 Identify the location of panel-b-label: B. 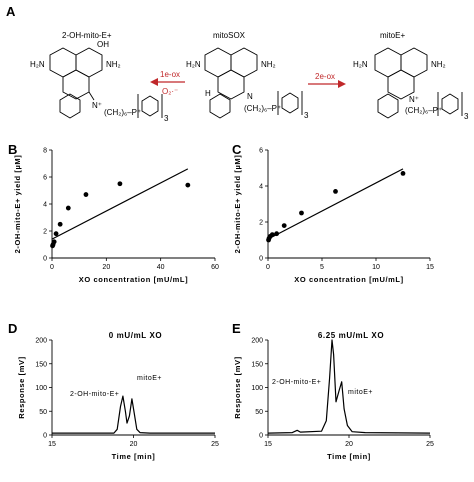
(12, 149).